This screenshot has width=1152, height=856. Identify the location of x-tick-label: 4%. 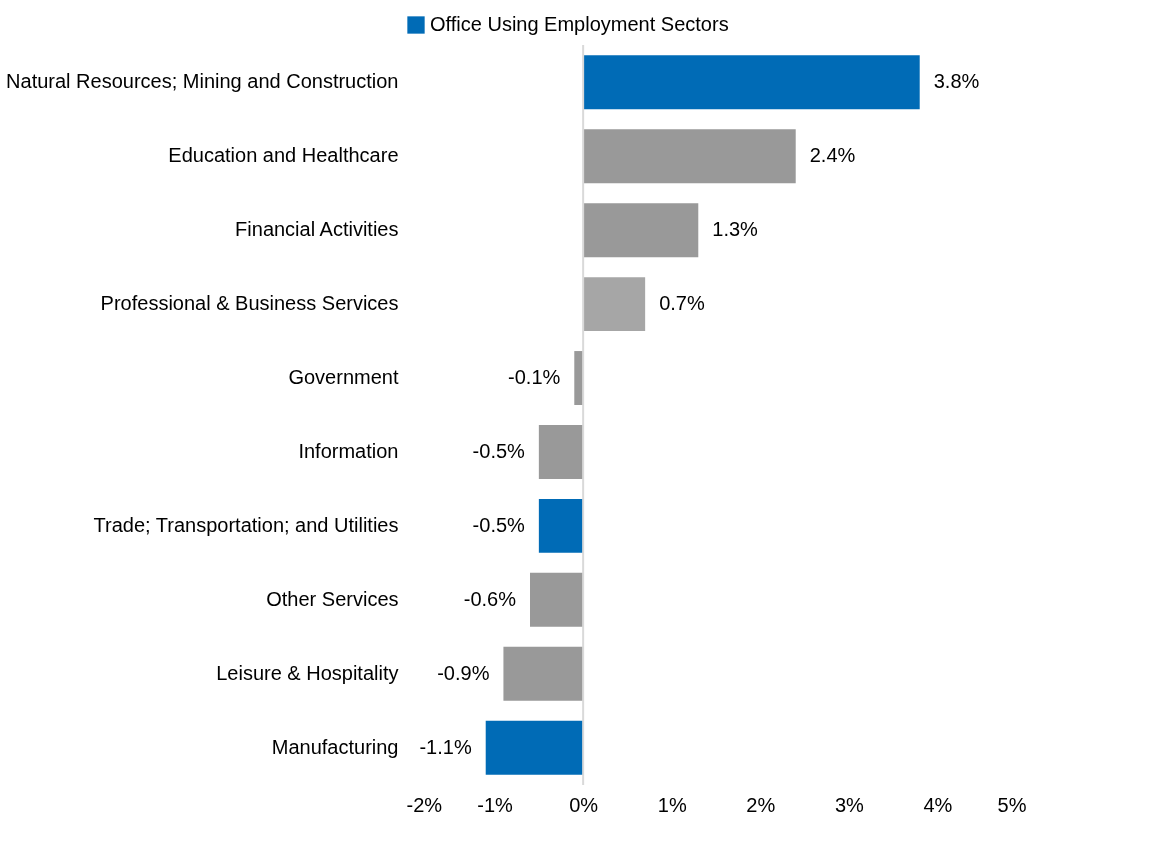
(938, 804).